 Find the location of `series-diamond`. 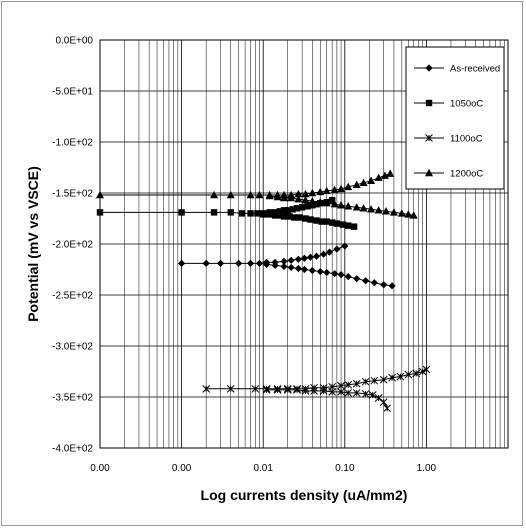

series-diamond is located at coordinates (287, 266).